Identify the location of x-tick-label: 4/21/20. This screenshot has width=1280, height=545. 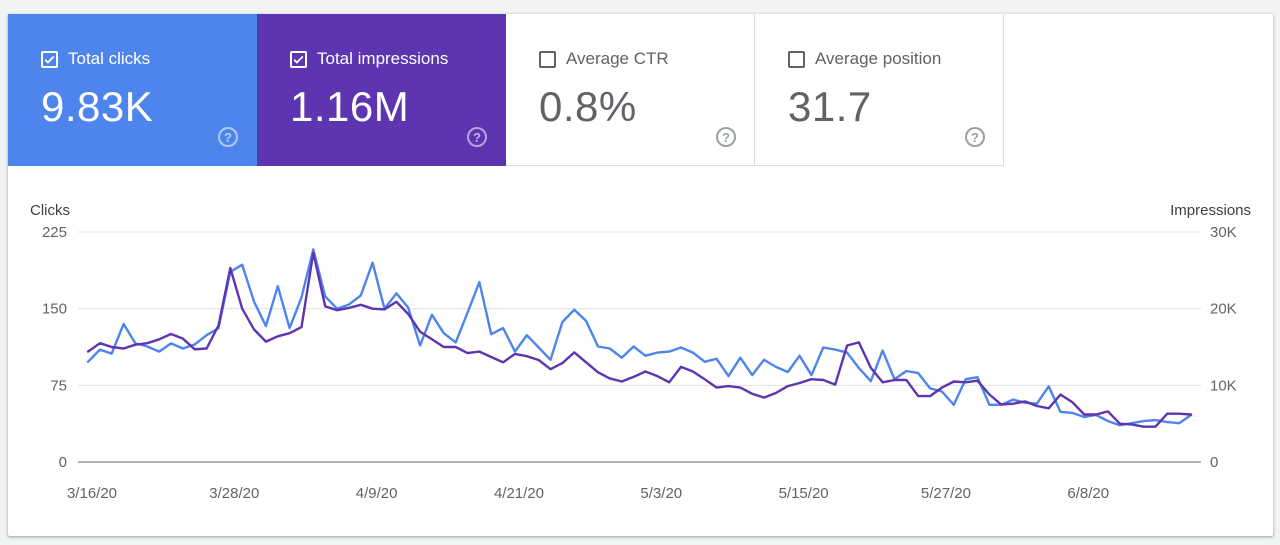
(519, 493).